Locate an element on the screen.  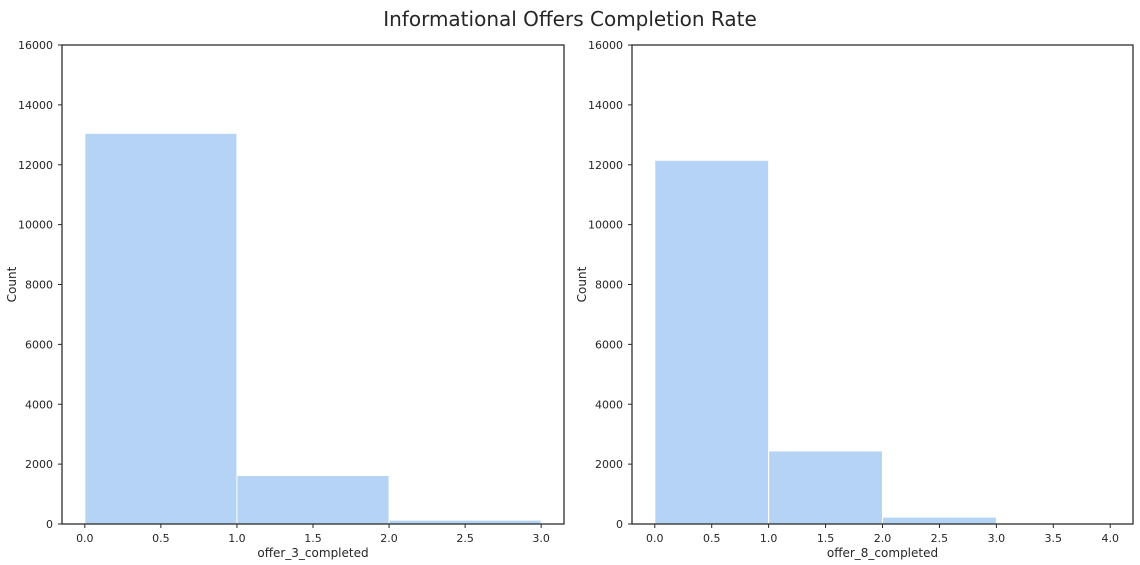
x-axis-label: offer_3_completed is located at coordinates (312, 553).